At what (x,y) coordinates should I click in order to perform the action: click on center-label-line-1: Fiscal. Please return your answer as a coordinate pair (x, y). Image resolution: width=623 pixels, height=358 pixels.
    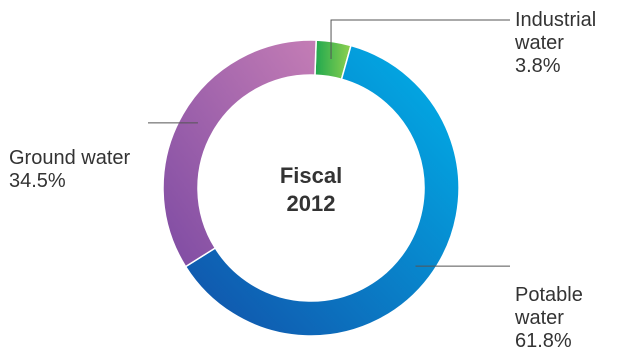
    Looking at the image, I should click on (311, 175).